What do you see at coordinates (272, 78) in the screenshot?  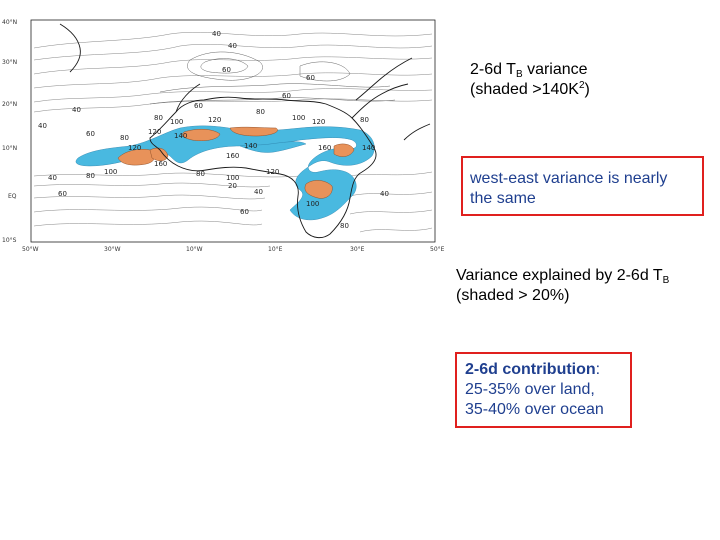 I see `sahara-contours` at bounding box center [272, 78].